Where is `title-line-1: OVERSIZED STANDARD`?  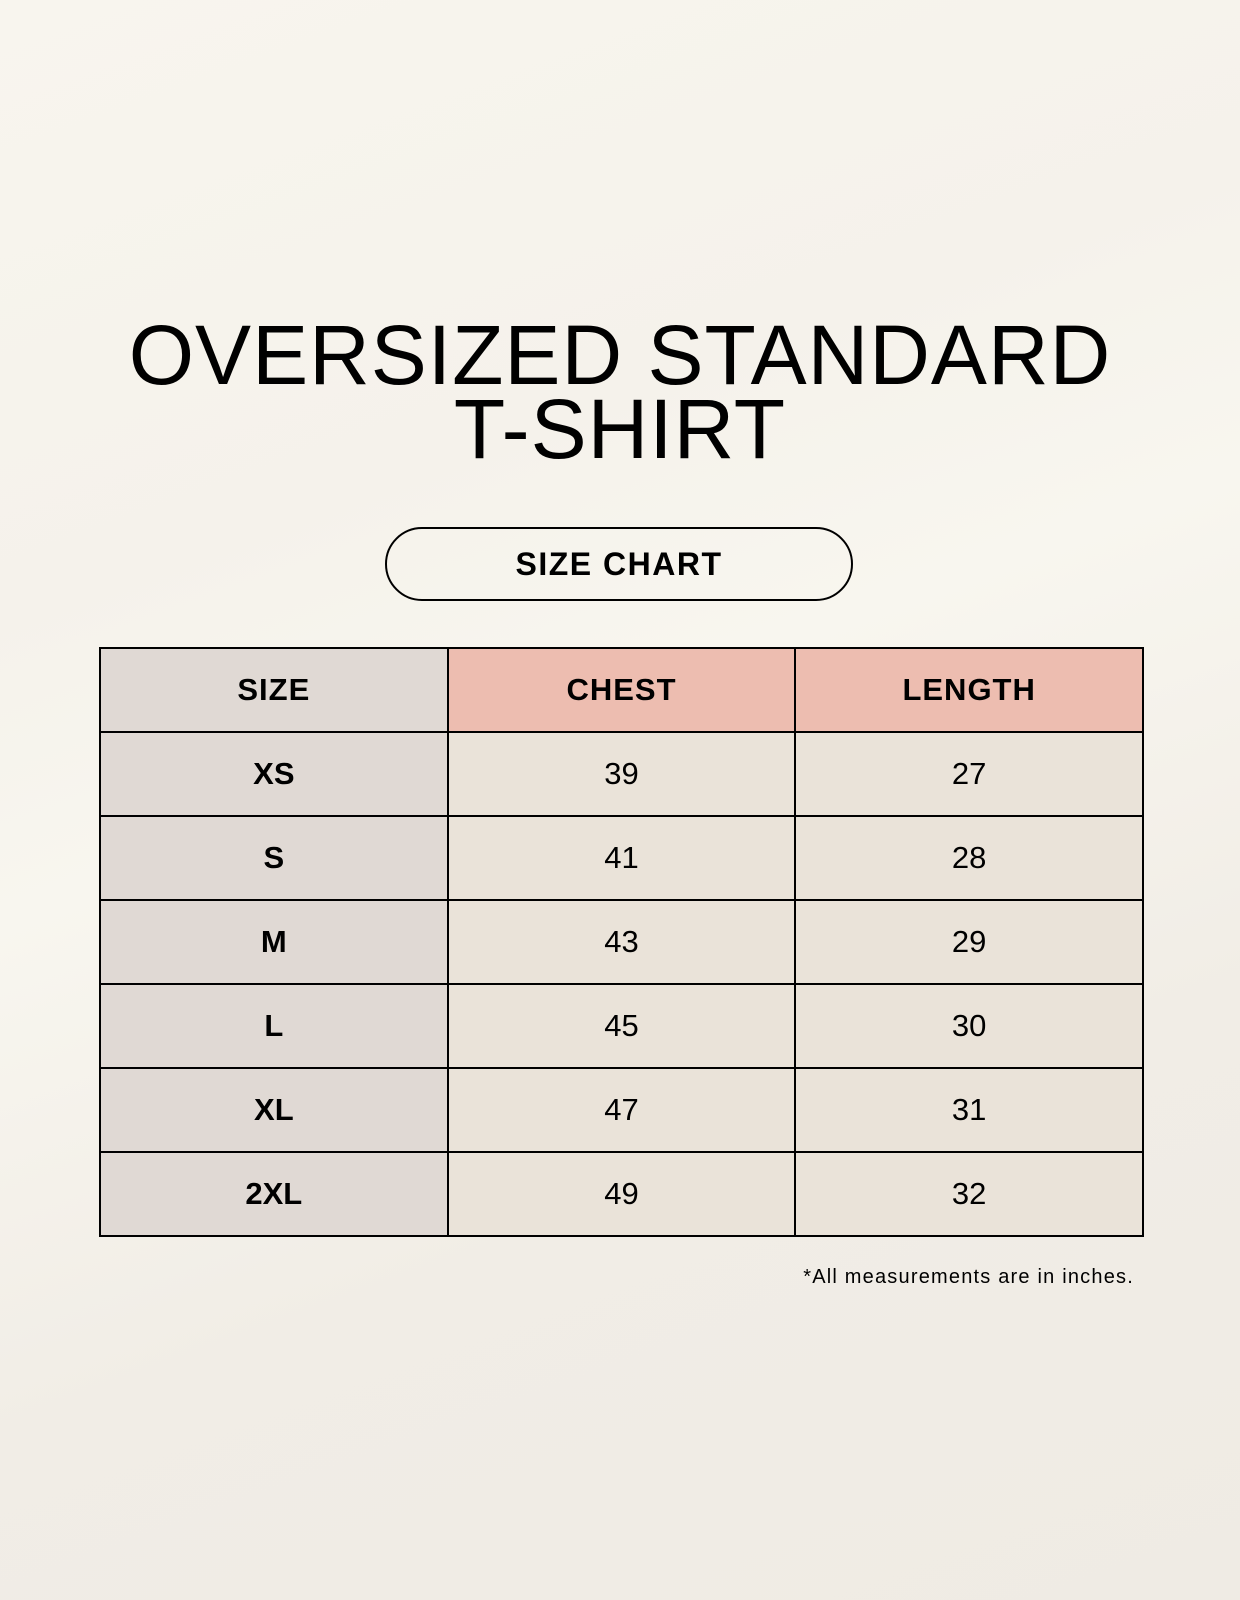 title-line-1: OVERSIZED STANDARD is located at coordinates (620, 355).